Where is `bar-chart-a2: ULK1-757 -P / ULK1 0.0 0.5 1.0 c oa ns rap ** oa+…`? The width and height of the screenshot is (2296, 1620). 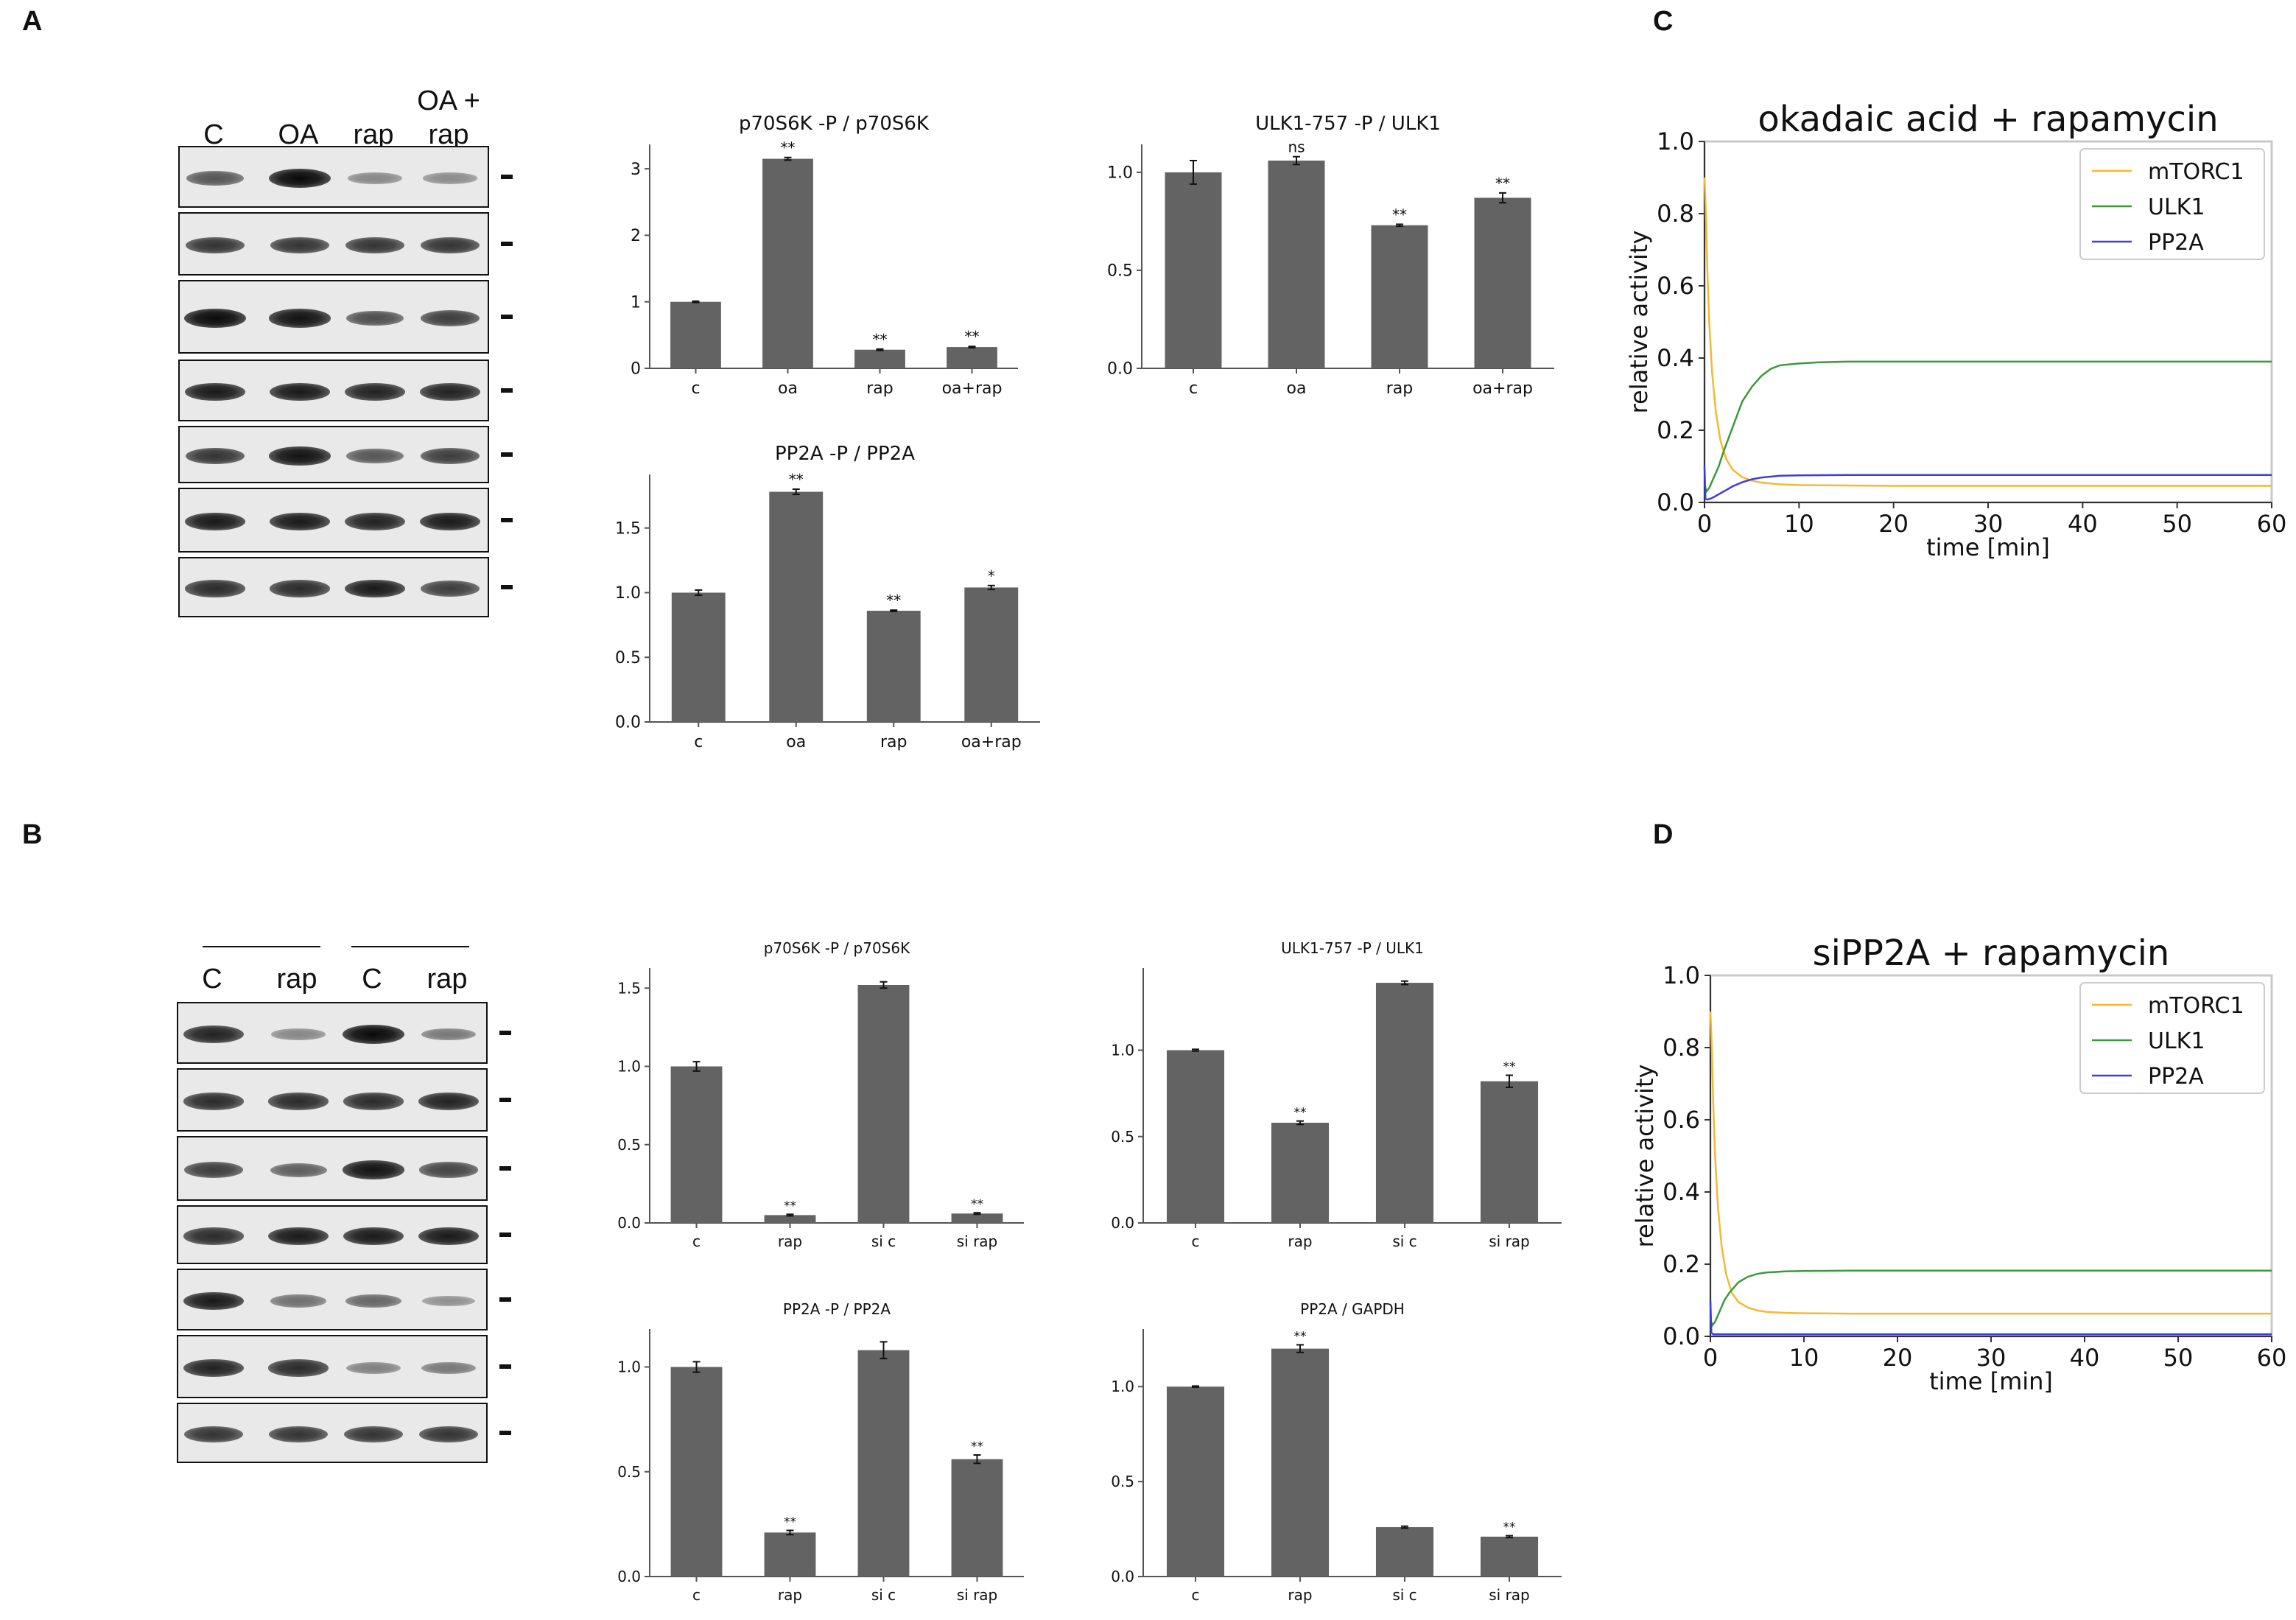 bar-chart-a2: ULK1-757 -P / ULK1 0.0 0.5 1.0 c oa ns rap ** oa+… is located at coordinates (1330, 255).